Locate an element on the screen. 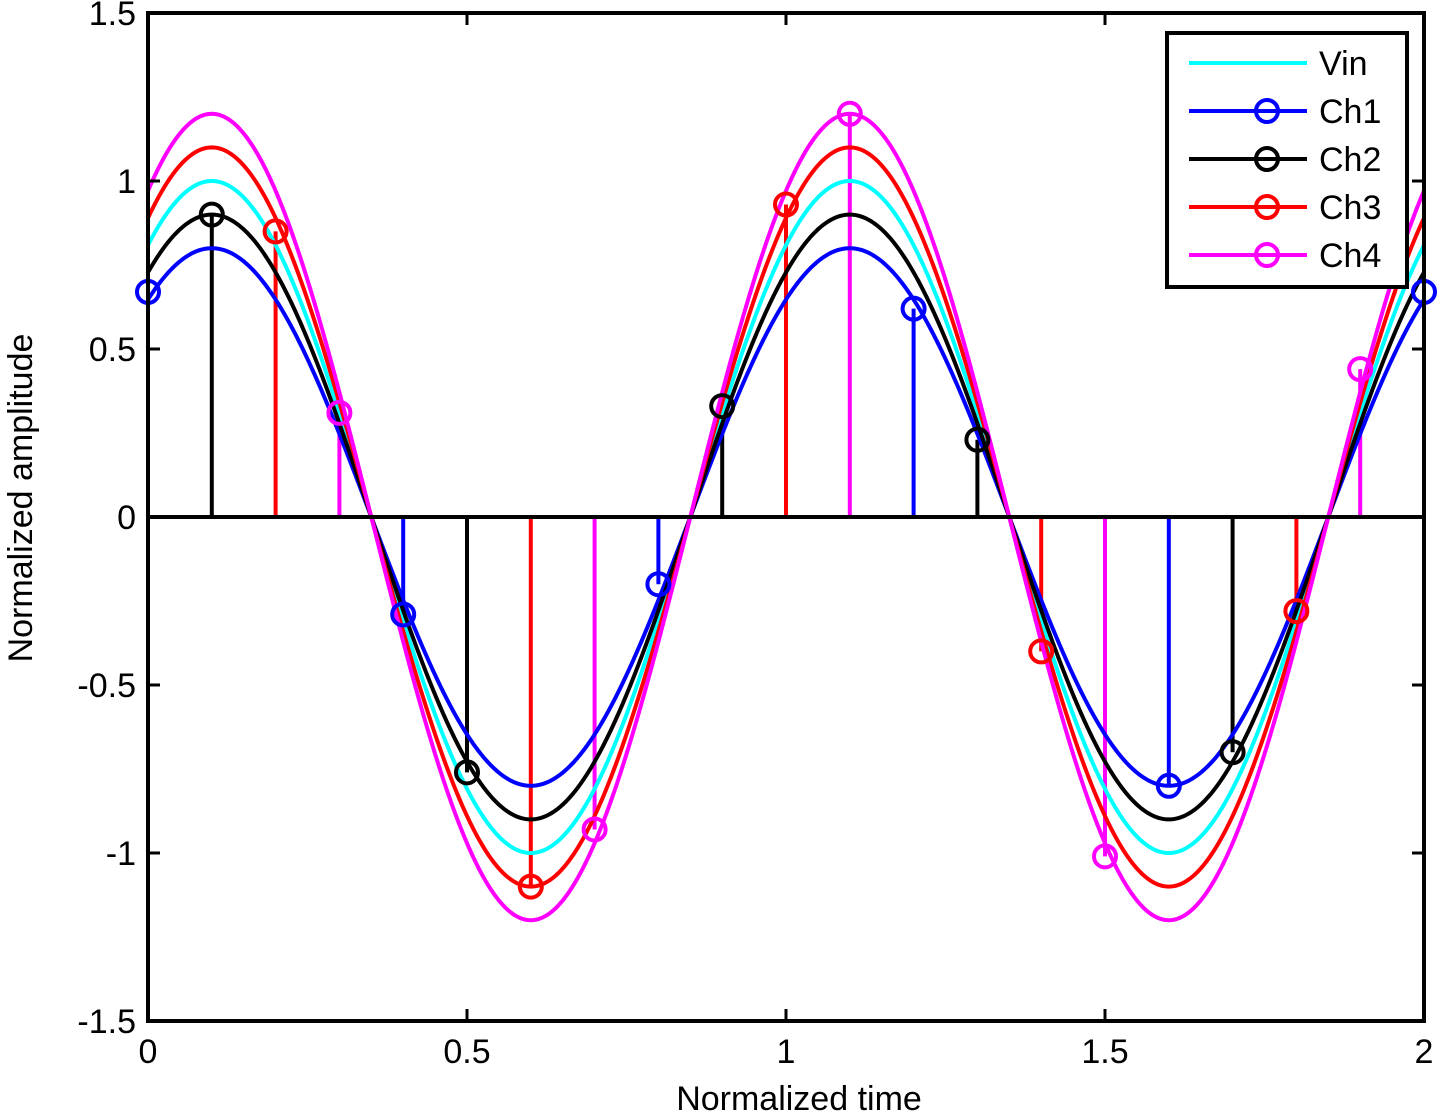 This screenshot has width=1440, height=1117. y-tick-label: -0.5 is located at coordinates (106, 686).